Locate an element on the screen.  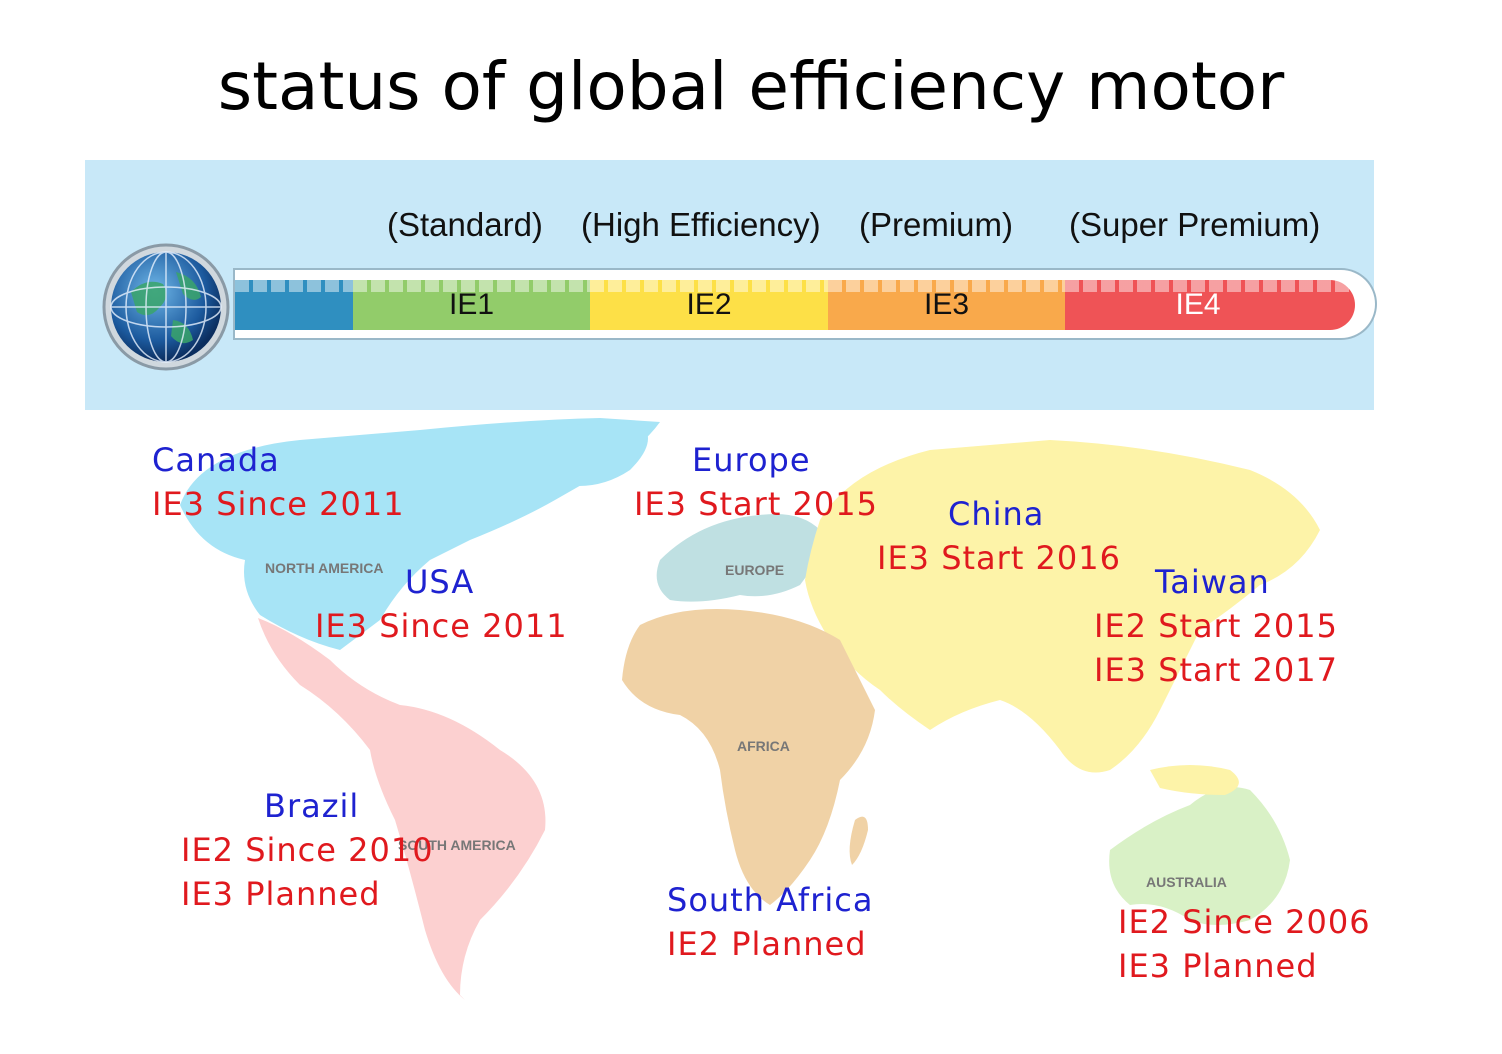
madagascar-shape is located at coordinates (858, 840).